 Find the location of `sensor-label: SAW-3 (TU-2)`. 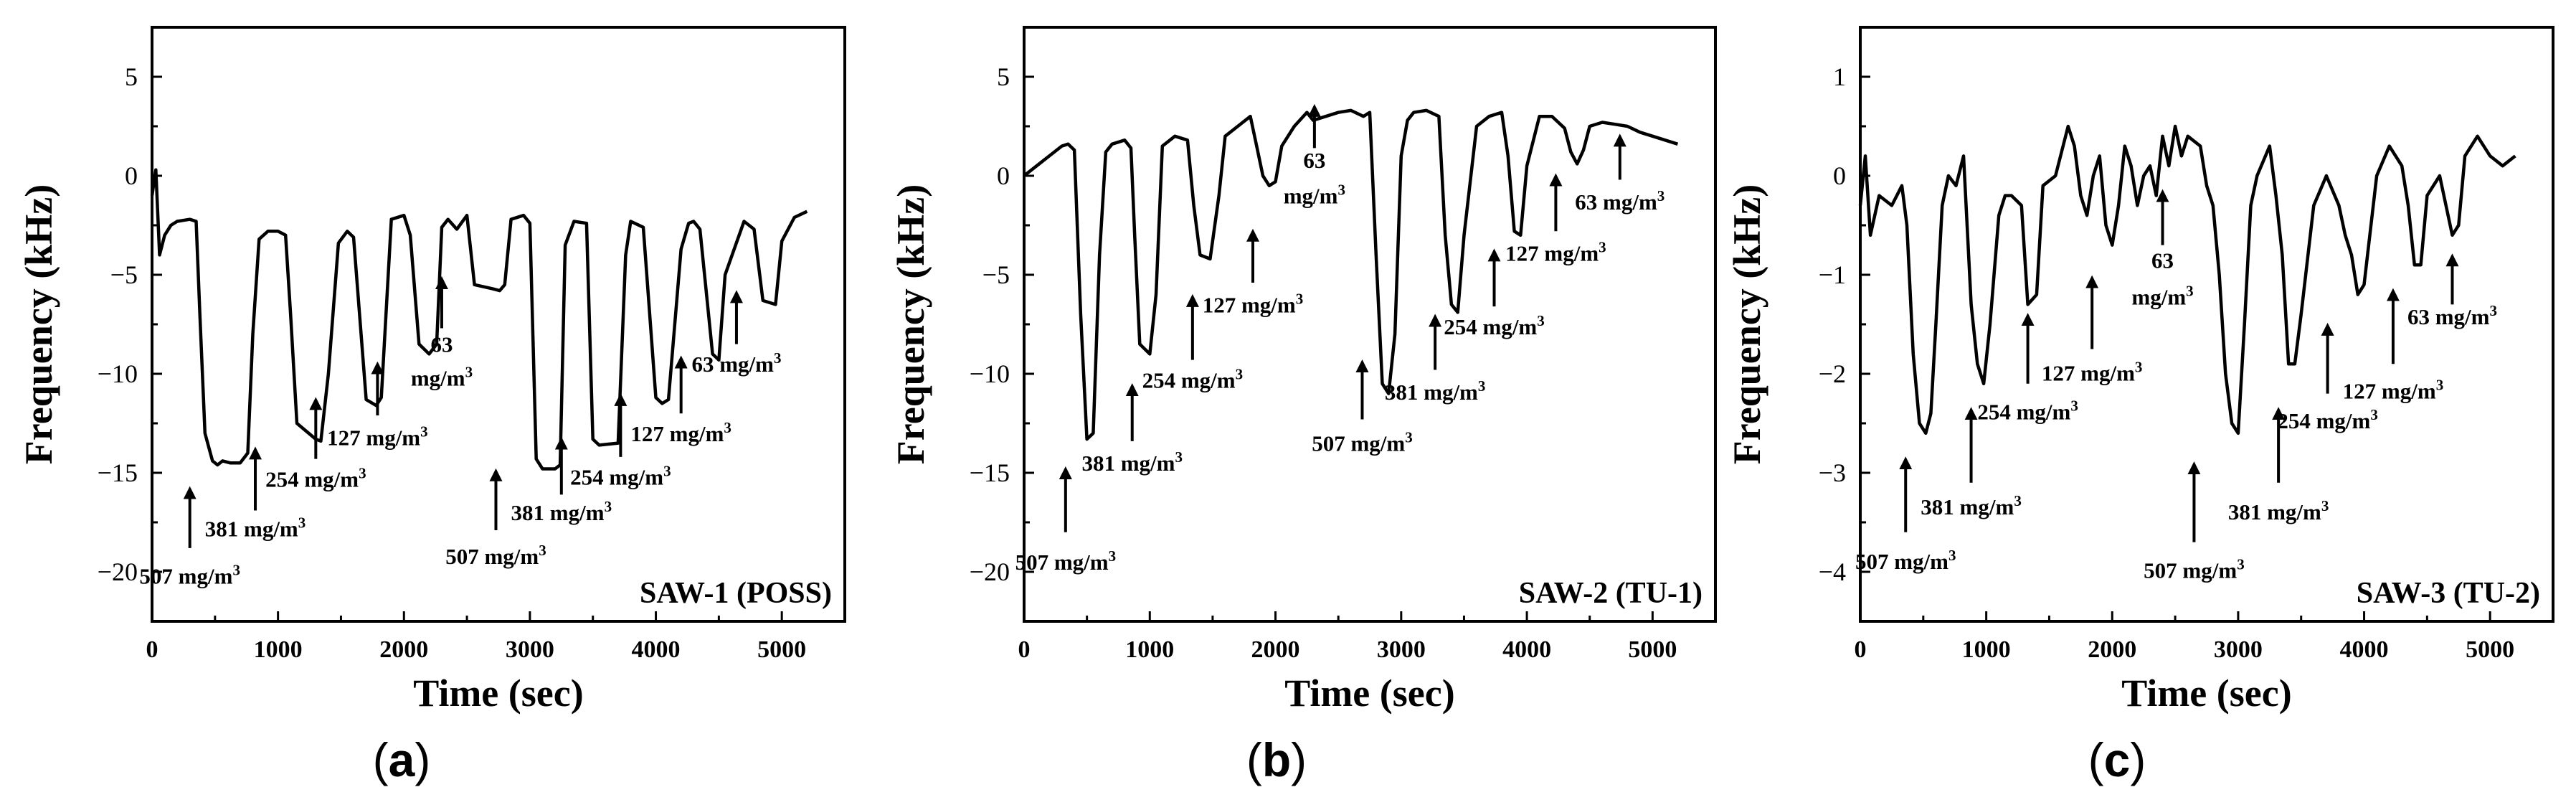

sensor-label: SAW-3 (TU-2) is located at coordinates (2448, 593).